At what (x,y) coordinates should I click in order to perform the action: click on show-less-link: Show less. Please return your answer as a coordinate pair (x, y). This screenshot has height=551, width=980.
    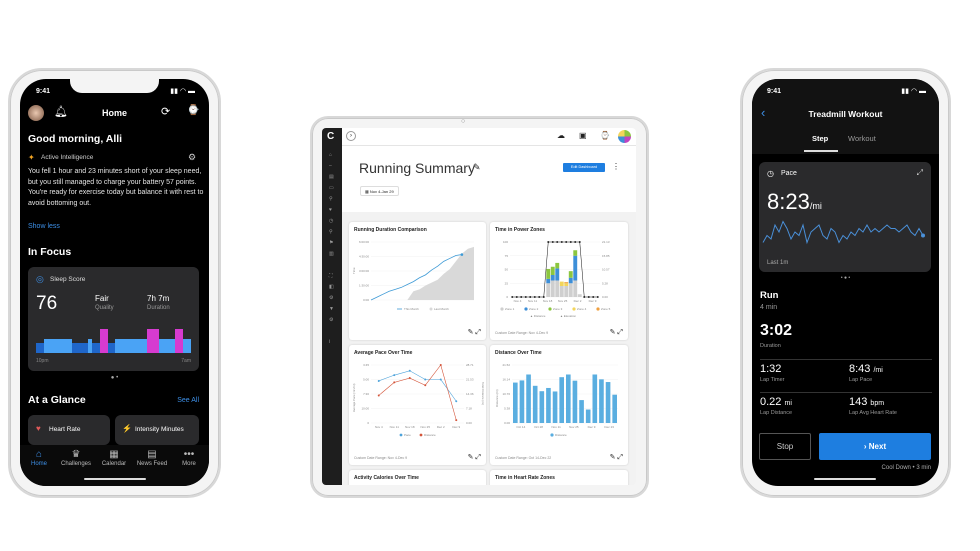
    Looking at the image, I should click on (44, 226).